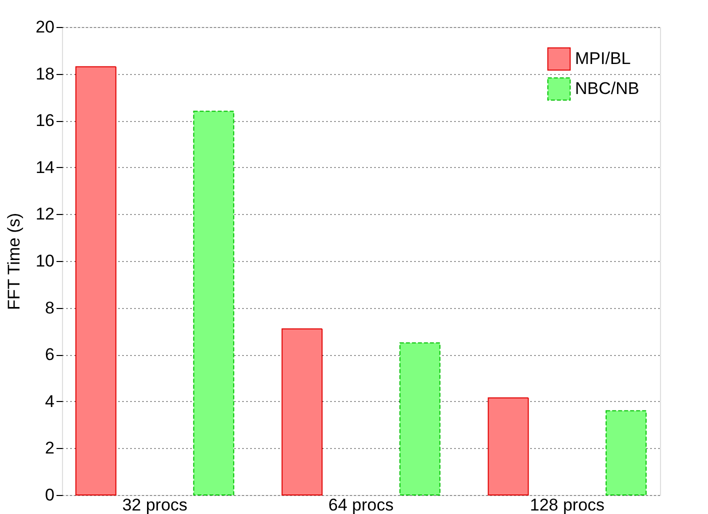  What do you see at coordinates (49, 308) in the screenshot?
I see `y-tick-label: 8` at bounding box center [49, 308].